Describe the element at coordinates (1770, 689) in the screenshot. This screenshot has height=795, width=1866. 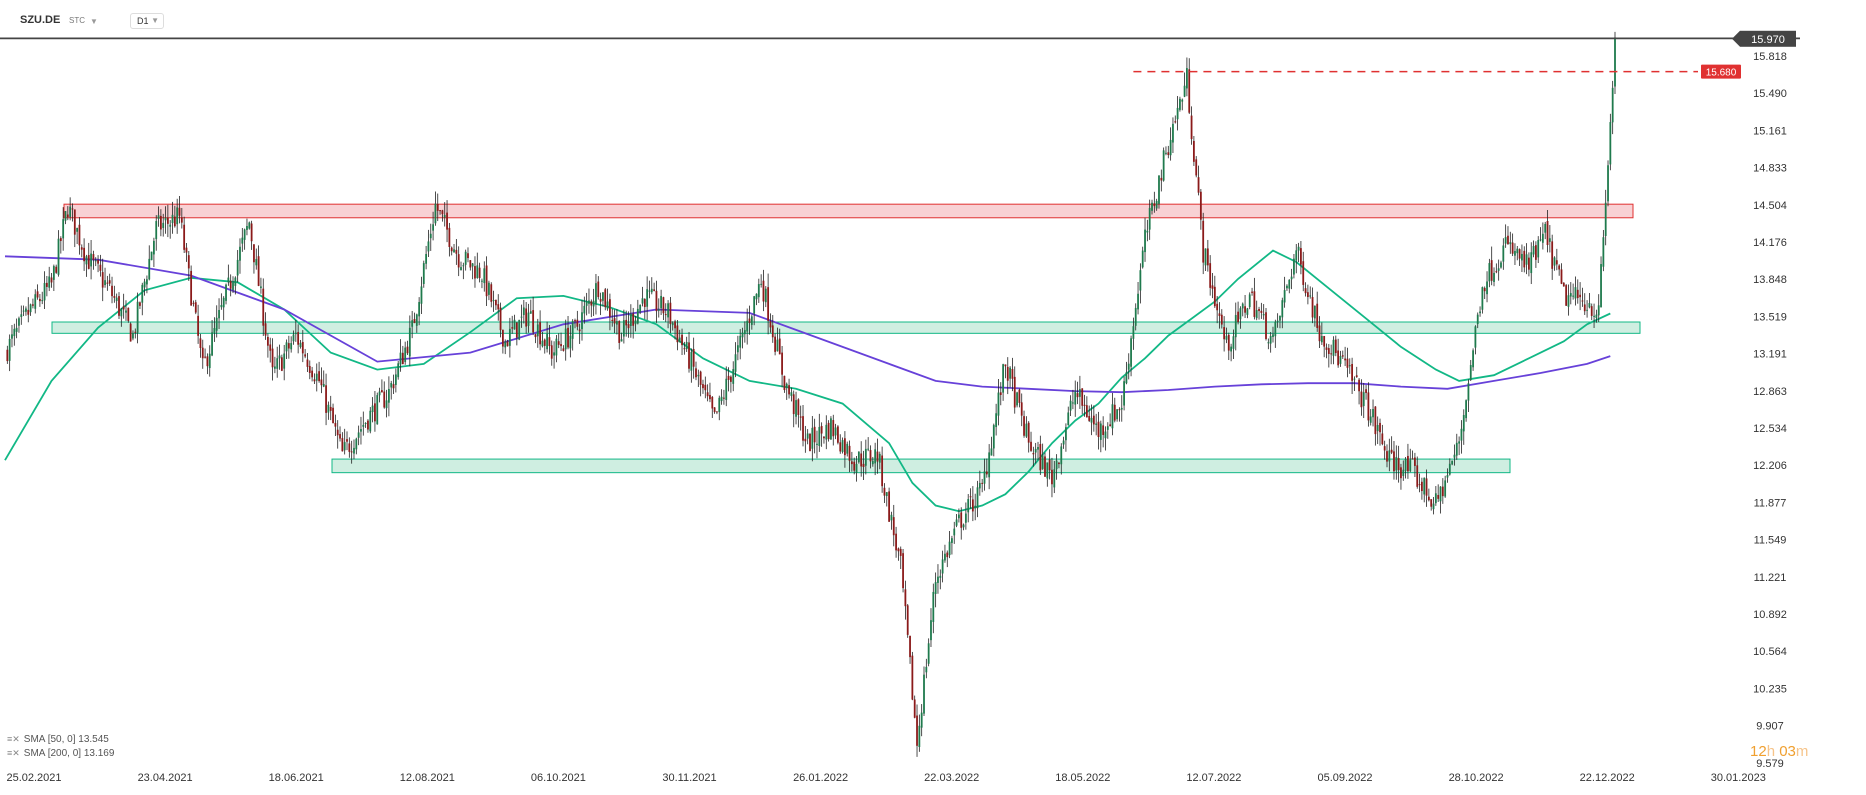
I see `y-tick-label: 10.235` at that location.